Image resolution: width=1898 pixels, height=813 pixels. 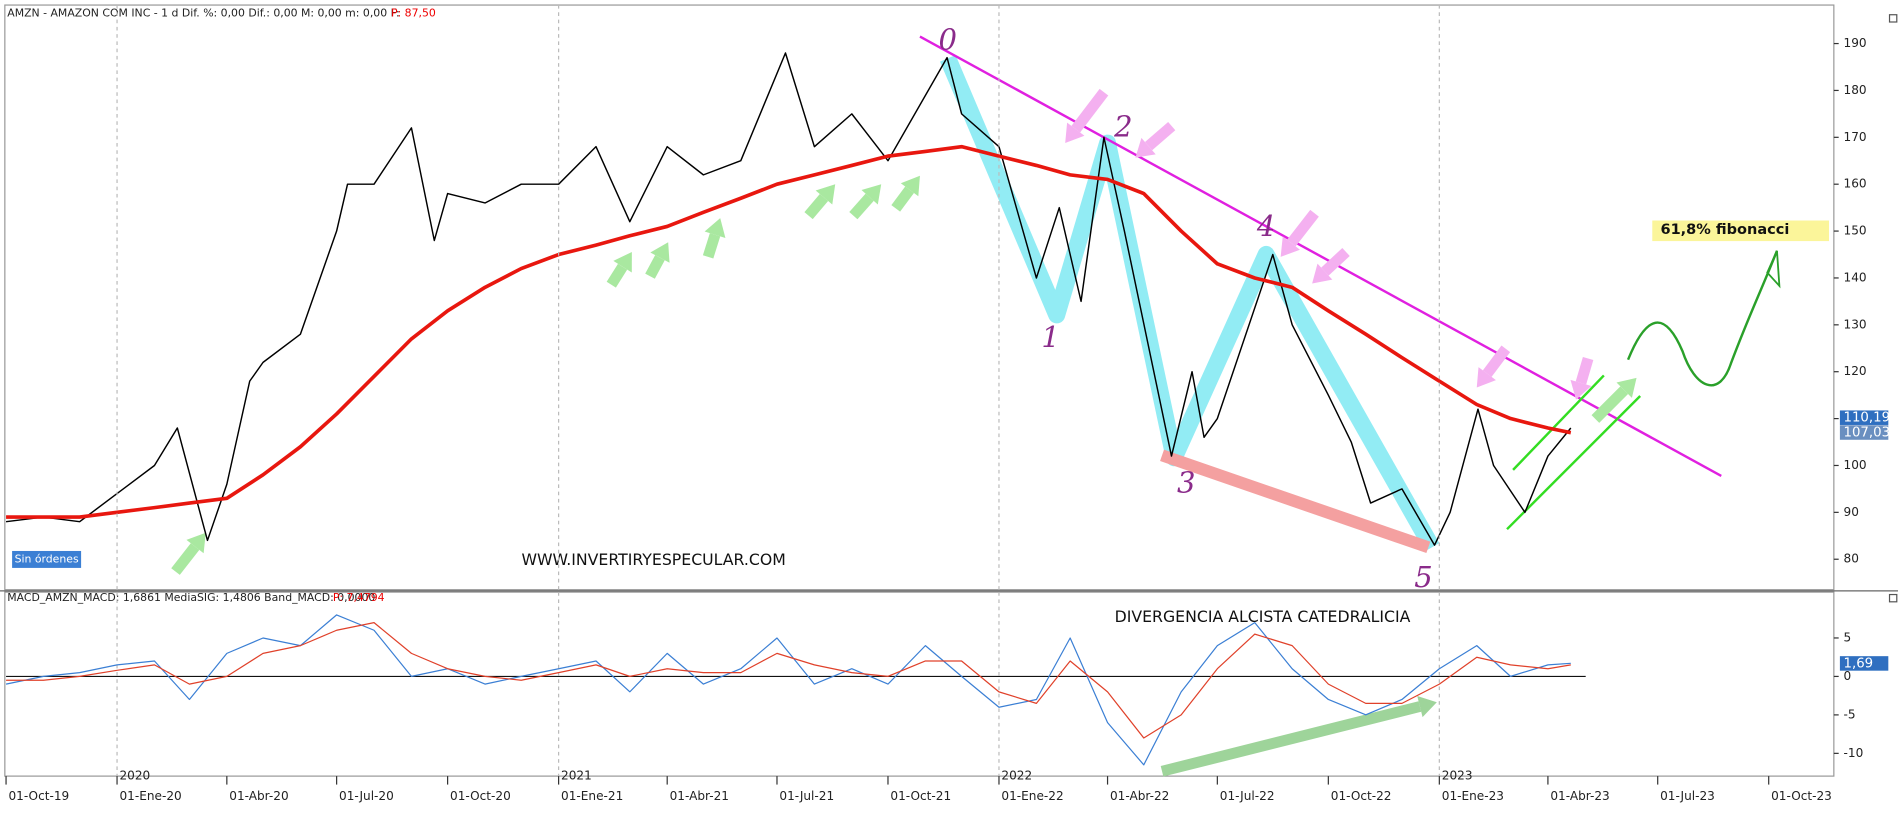 What do you see at coordinates (806, 796) in the screenshot?
I see `x-tick-label: 01-Jul-21` at bounding box center [806, 796].